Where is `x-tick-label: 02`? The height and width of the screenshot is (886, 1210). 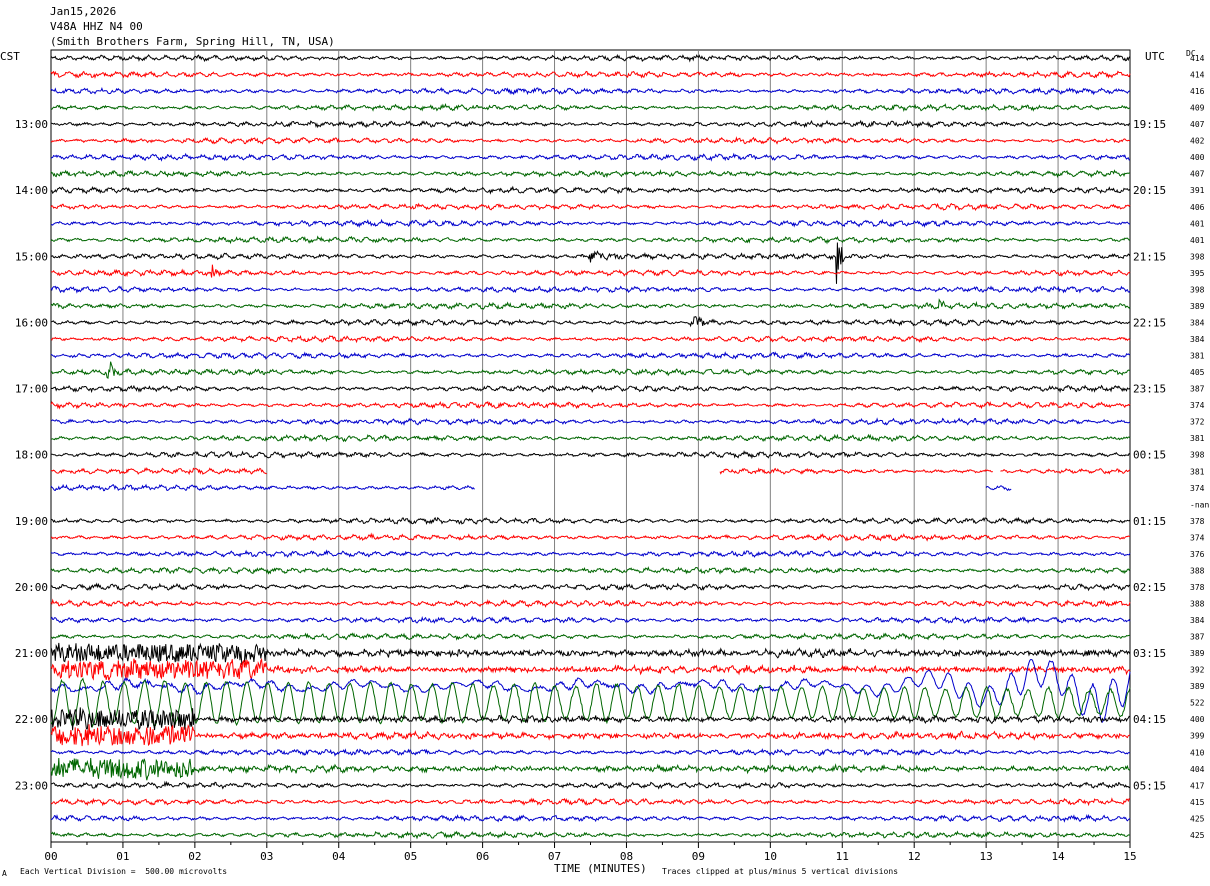 x-tick-label: 02 is located at coordinates (194, 856).